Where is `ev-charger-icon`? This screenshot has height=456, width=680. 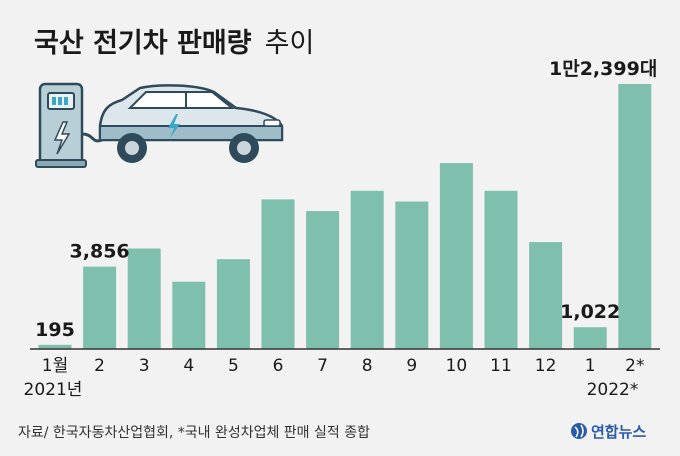 ev-charger-icon is located at coordinates (69, 125).